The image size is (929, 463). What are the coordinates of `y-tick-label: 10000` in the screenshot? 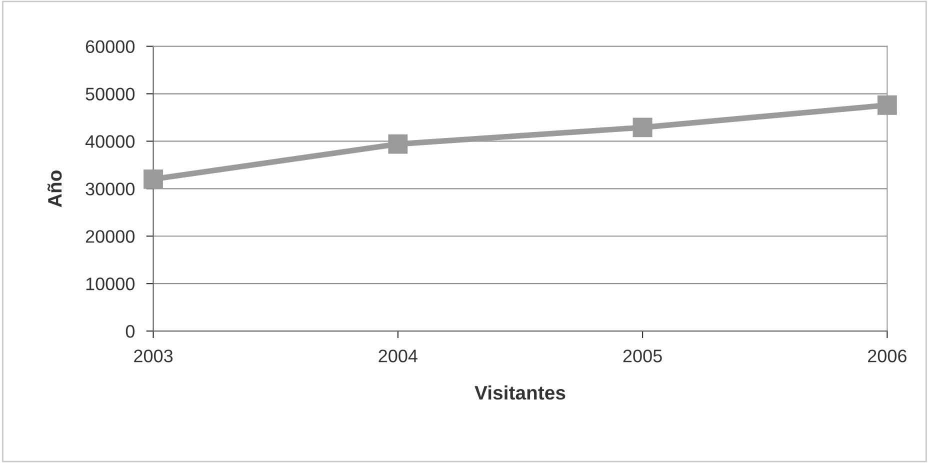 It's located at (110, 284).